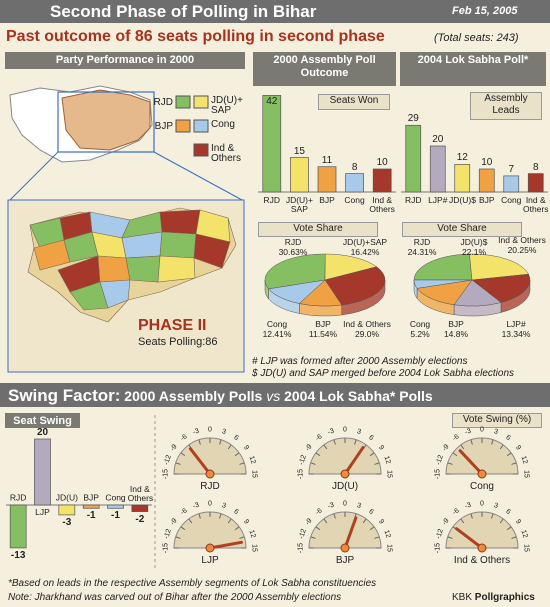  What do you see at coordinates (64, 395) in the screenshot?
I see `swing-title-main: Swing Factor:` at bounding box center [64, 395].